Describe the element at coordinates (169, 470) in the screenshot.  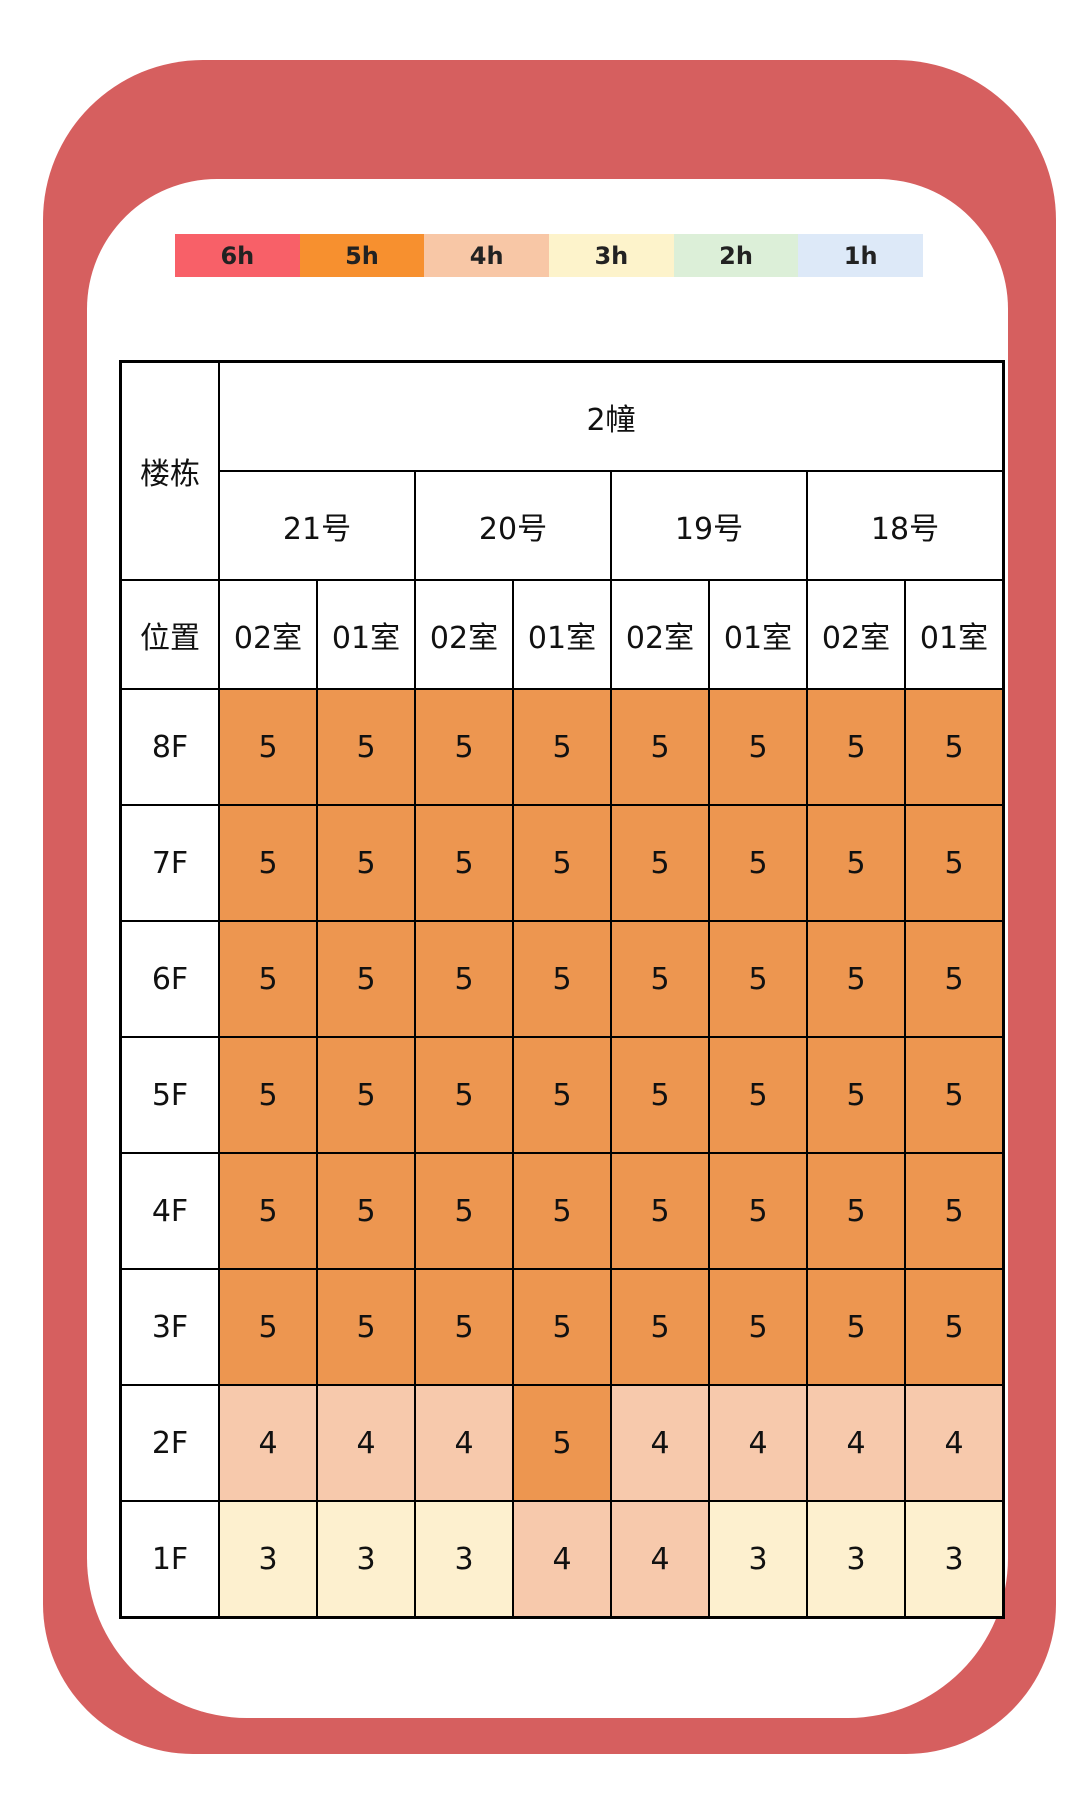
I see `corner-label: 楼栋` at that location.